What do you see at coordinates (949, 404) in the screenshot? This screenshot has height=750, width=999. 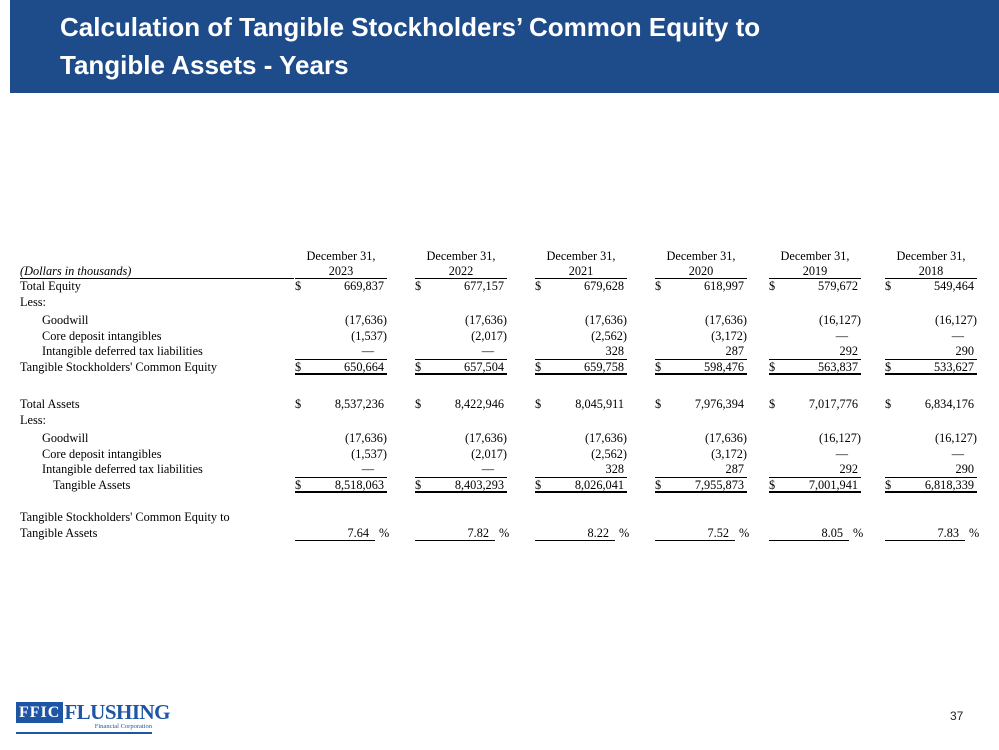 I see `cell-value: 6,834,176` at bounding box center [949, 404].